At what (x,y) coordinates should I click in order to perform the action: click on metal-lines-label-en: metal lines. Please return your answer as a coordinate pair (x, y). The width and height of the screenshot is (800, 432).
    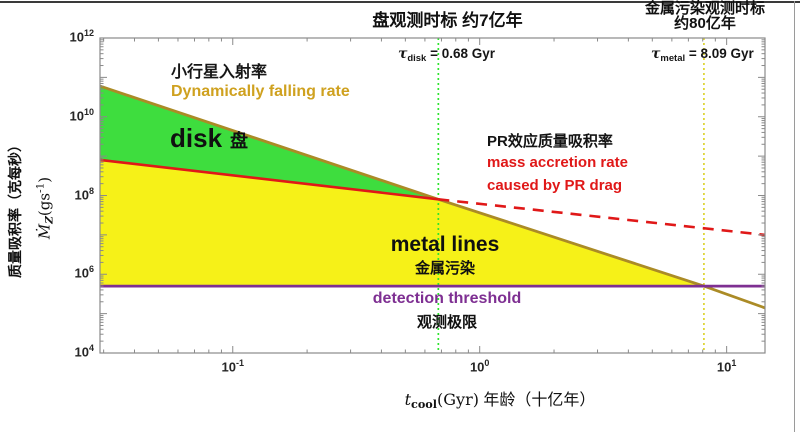
    Looking at the image, I should click on (445, 244).